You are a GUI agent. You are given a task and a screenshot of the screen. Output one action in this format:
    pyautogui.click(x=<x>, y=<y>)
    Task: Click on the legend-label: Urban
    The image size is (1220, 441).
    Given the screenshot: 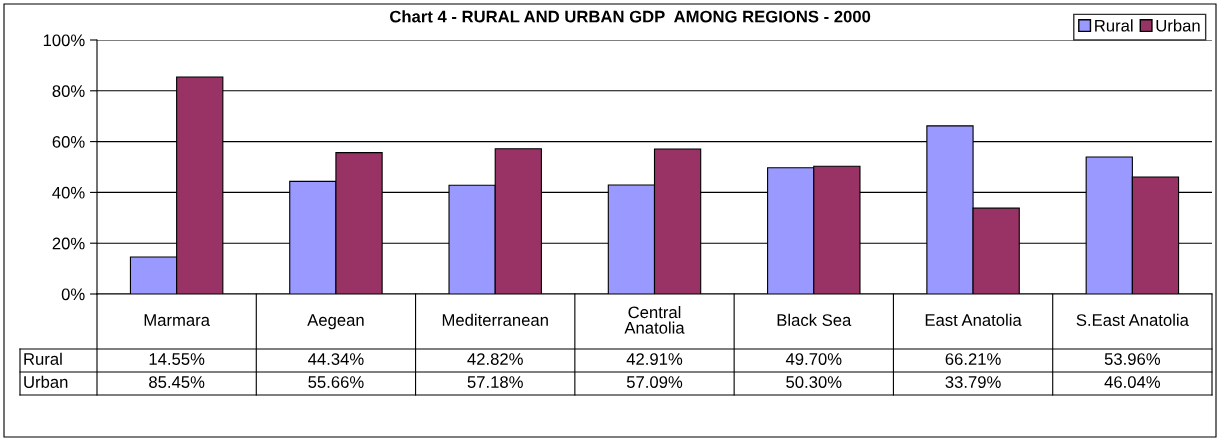 What is the action you would take?
    pyautogui.click(x=1178, y=25)
    